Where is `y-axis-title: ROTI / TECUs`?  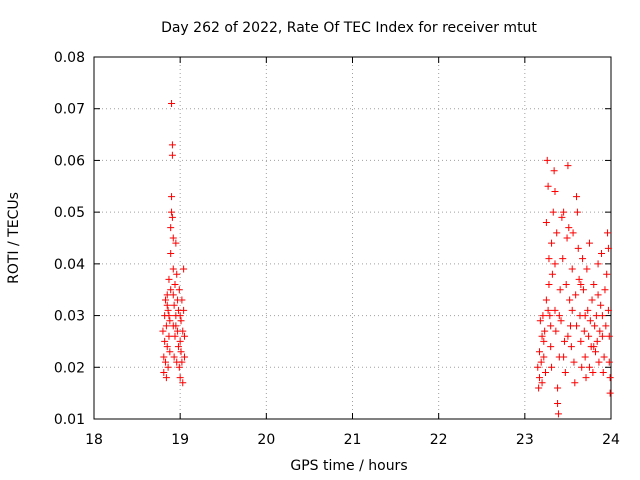 y-axis-title: ROTI / TECUs is located at coordinates (14, 238).